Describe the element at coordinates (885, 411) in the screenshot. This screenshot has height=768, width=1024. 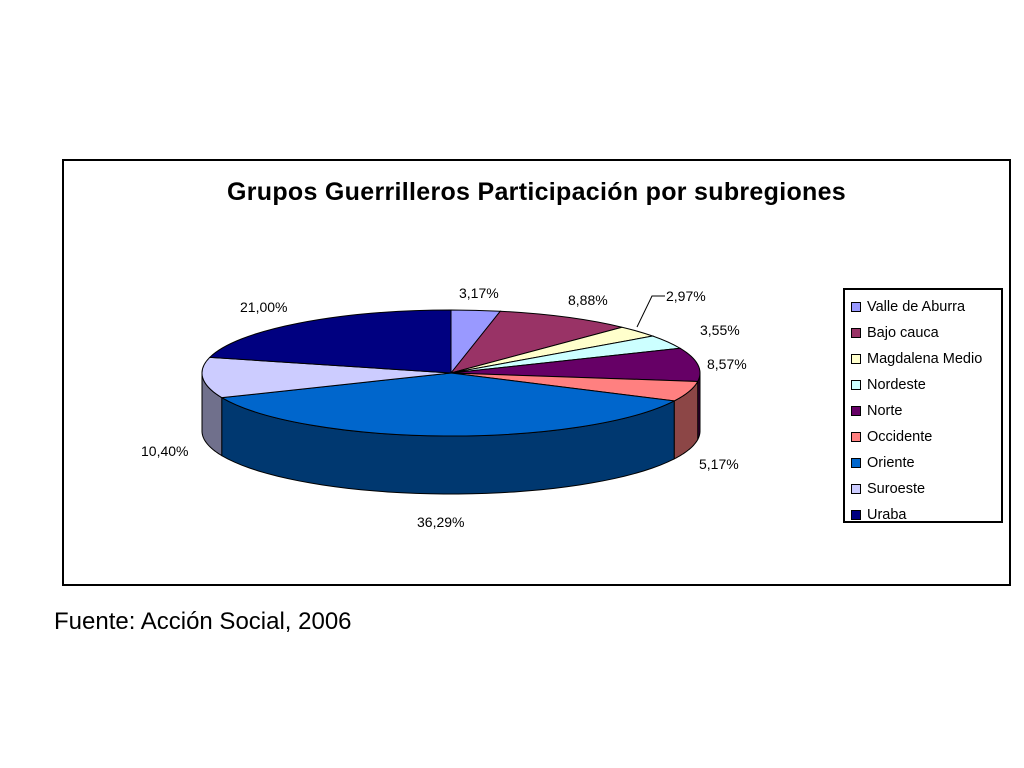
I see `legend-label: Norte` at that location.